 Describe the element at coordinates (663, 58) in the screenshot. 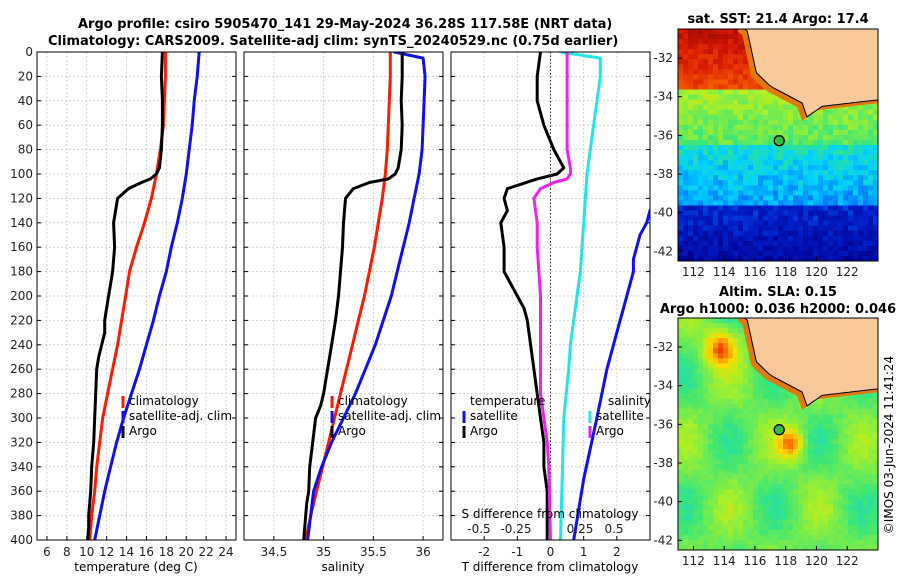

I see `map-lat-label: -32` at that location.